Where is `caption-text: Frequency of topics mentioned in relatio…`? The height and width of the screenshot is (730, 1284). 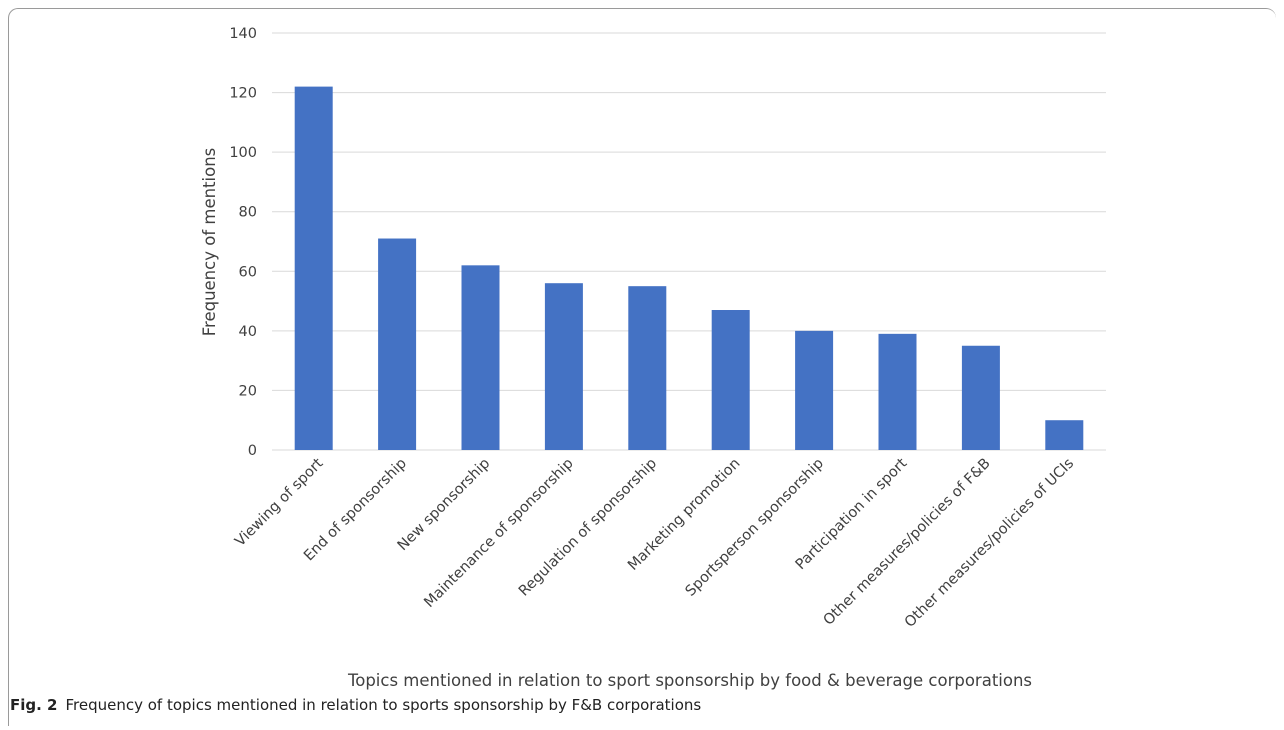 caption-text: Frequency of topics mentioned in relatio… is located at coordinates (383, 705).